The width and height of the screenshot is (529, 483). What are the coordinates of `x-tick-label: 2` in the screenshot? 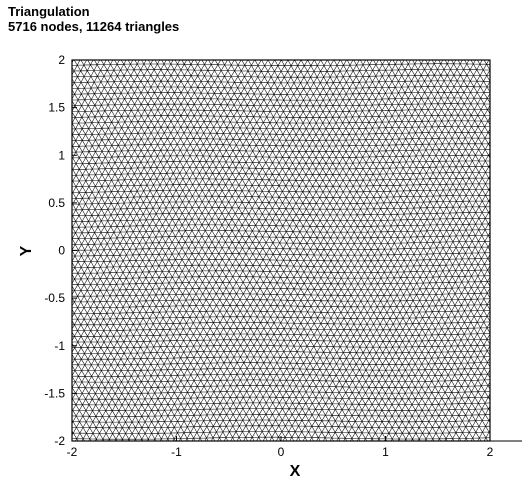 It's located at (490, 452).